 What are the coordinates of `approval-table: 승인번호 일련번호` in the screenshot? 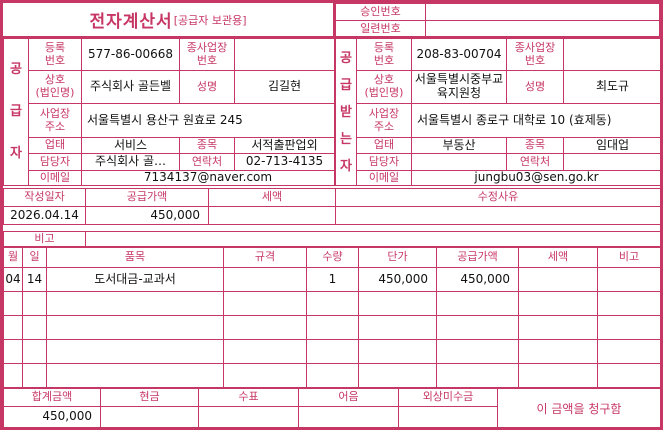 It's located at (497, 20).